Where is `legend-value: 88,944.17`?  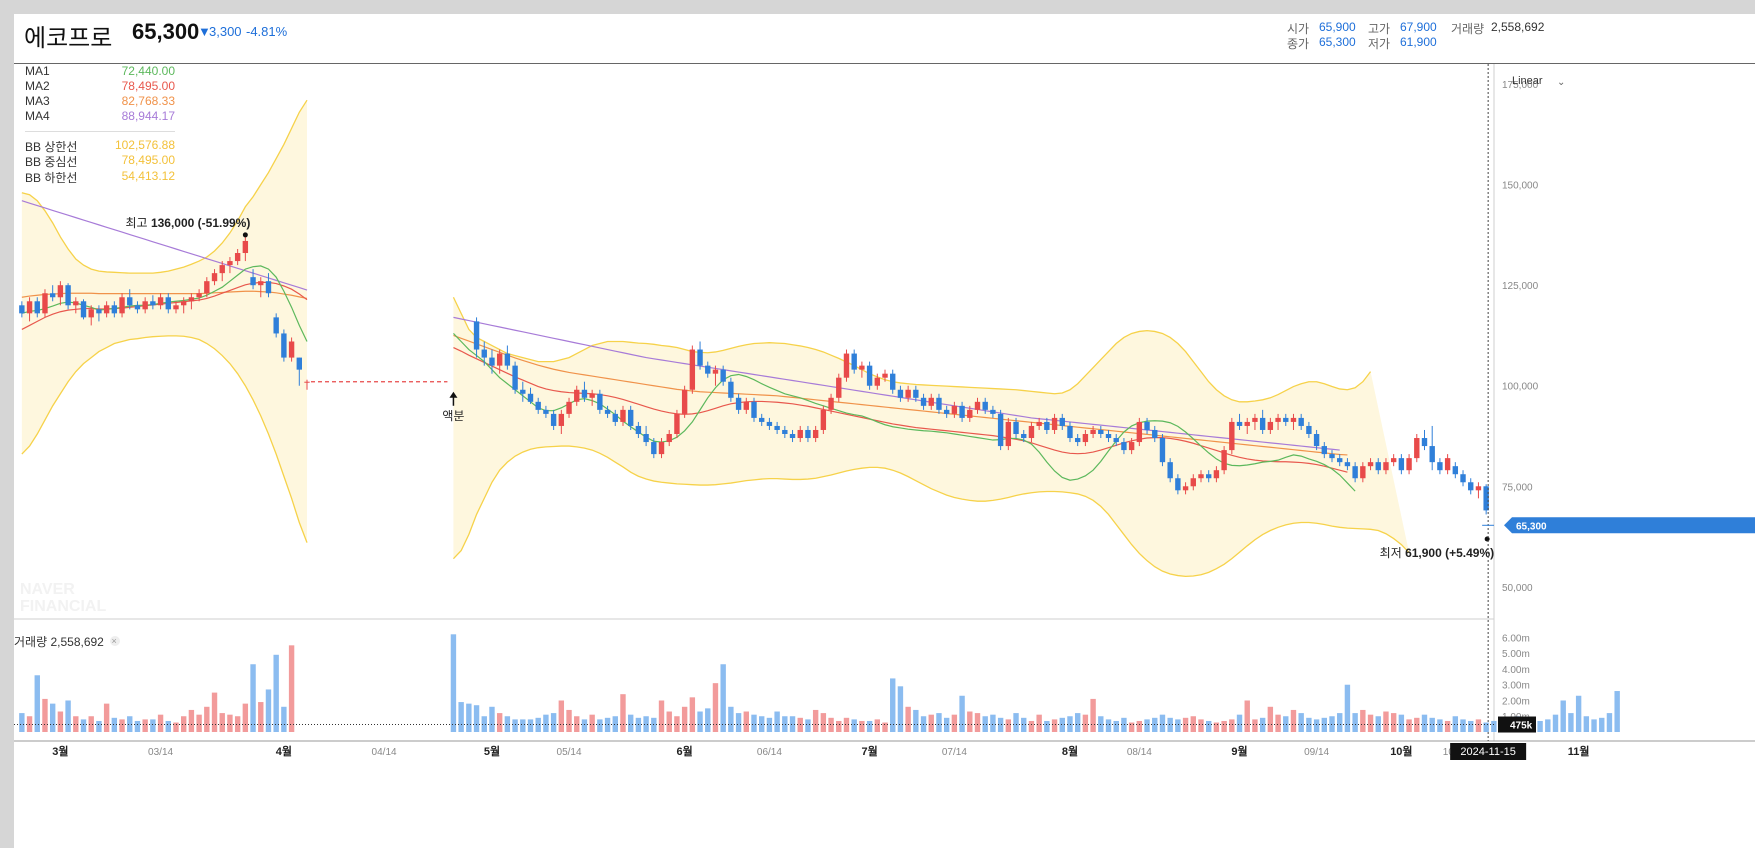
legend-value: 88,944.17 is located at coordinates (148, 116).